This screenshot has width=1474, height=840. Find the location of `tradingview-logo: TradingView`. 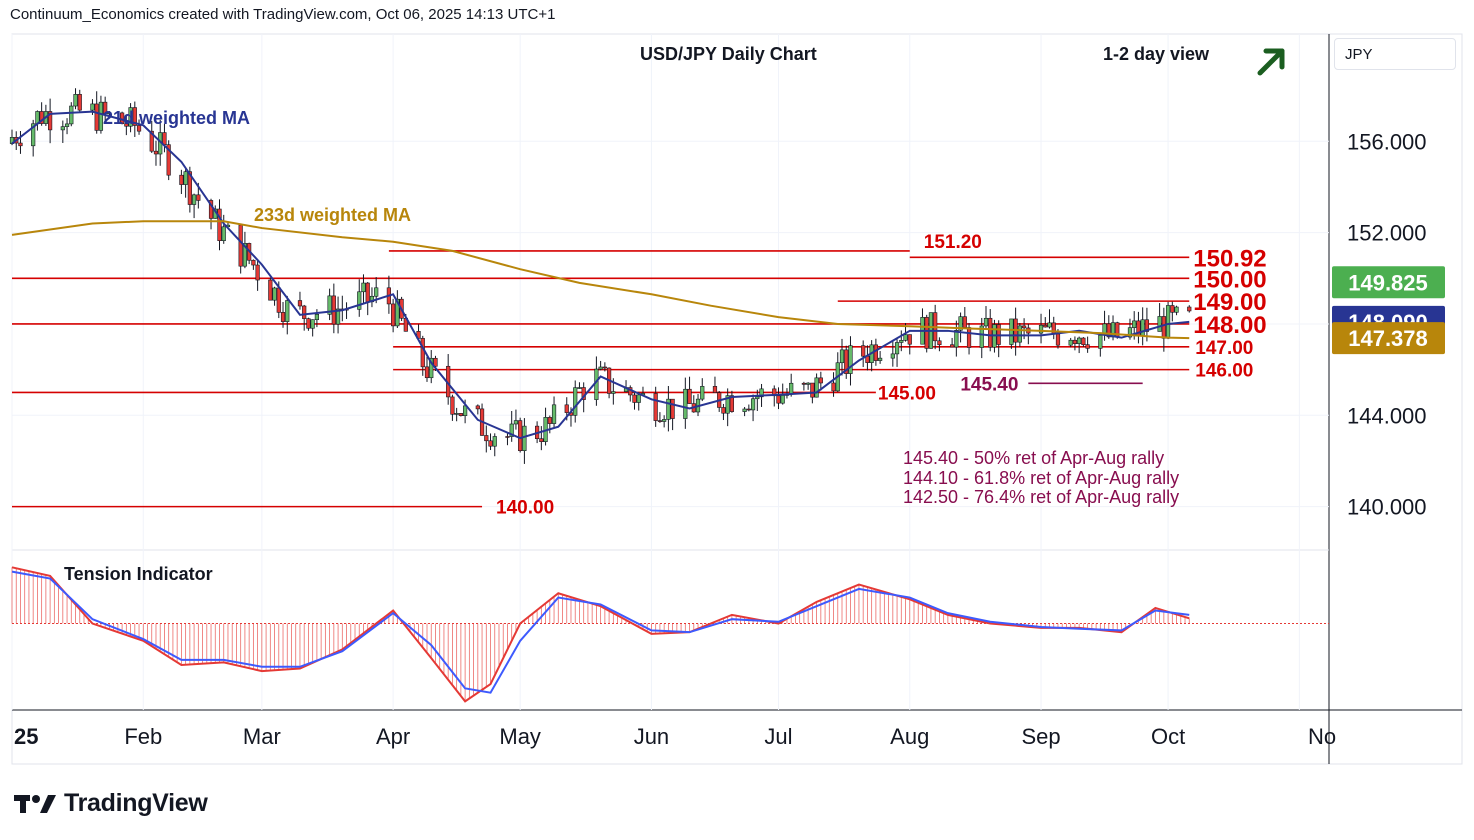

tradingview-logo: TradingView is located at coordinates (111, 803).